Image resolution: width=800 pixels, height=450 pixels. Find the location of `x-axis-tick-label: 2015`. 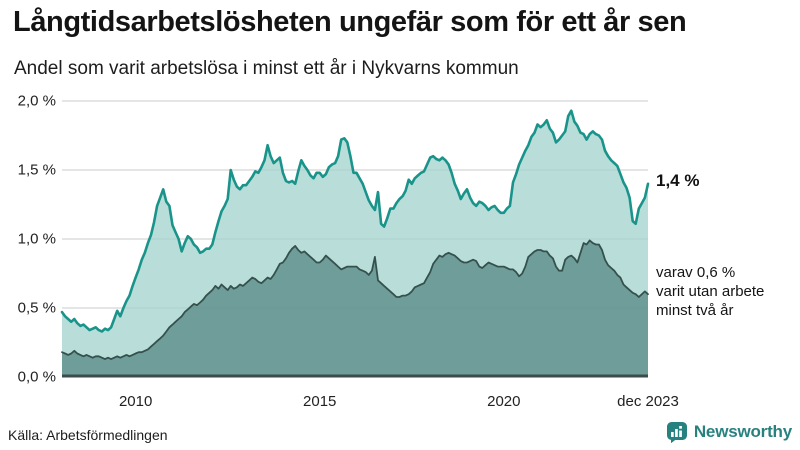

x-axis-tick-label: 2015 is located at coordinates (320, 401).